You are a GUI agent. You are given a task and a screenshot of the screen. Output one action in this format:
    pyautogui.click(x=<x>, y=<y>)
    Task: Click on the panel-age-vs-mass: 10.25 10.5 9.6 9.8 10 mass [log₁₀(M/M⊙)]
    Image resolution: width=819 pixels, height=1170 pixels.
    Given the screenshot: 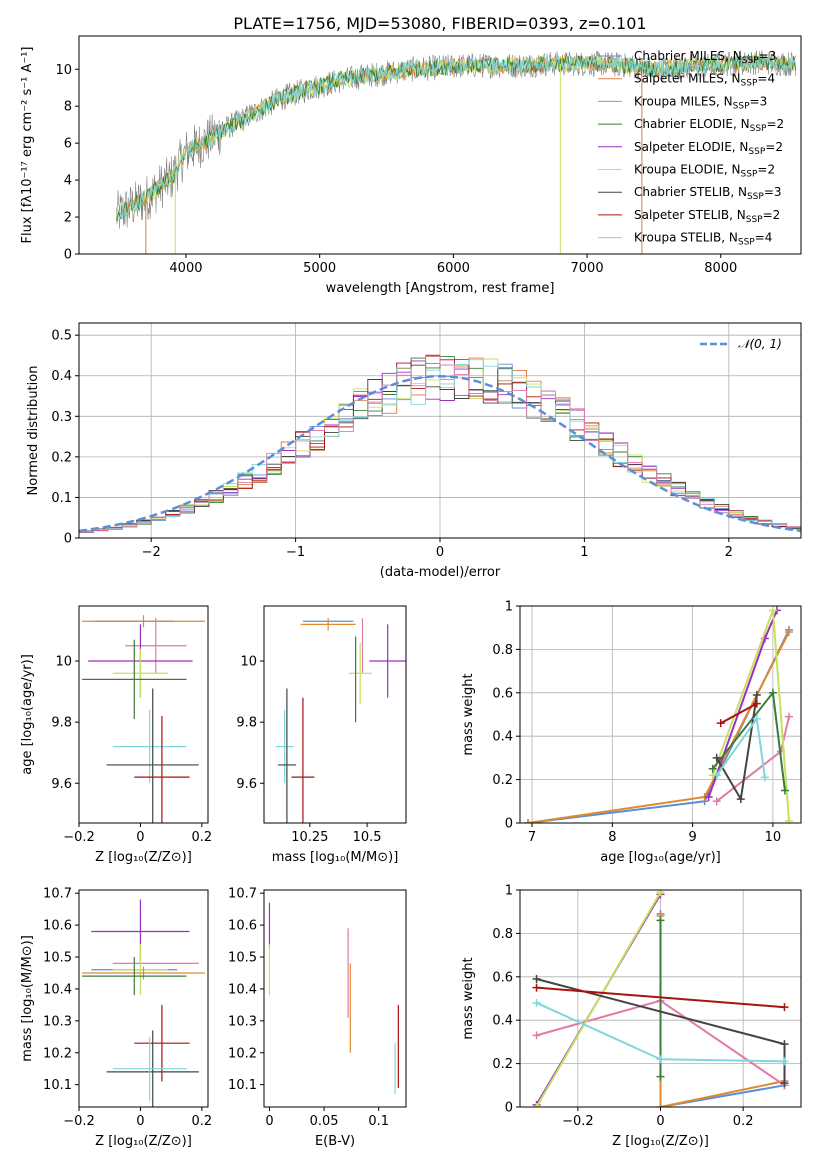 What is the action you would take?
    pyautogui.click(x=321, y=735)
    